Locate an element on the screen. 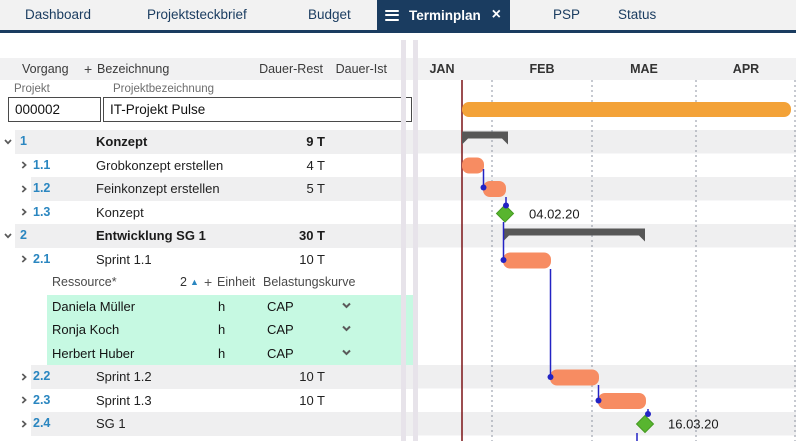 The image size is (796, 441). milestone-sg1 is located at coordinates (645, 424).